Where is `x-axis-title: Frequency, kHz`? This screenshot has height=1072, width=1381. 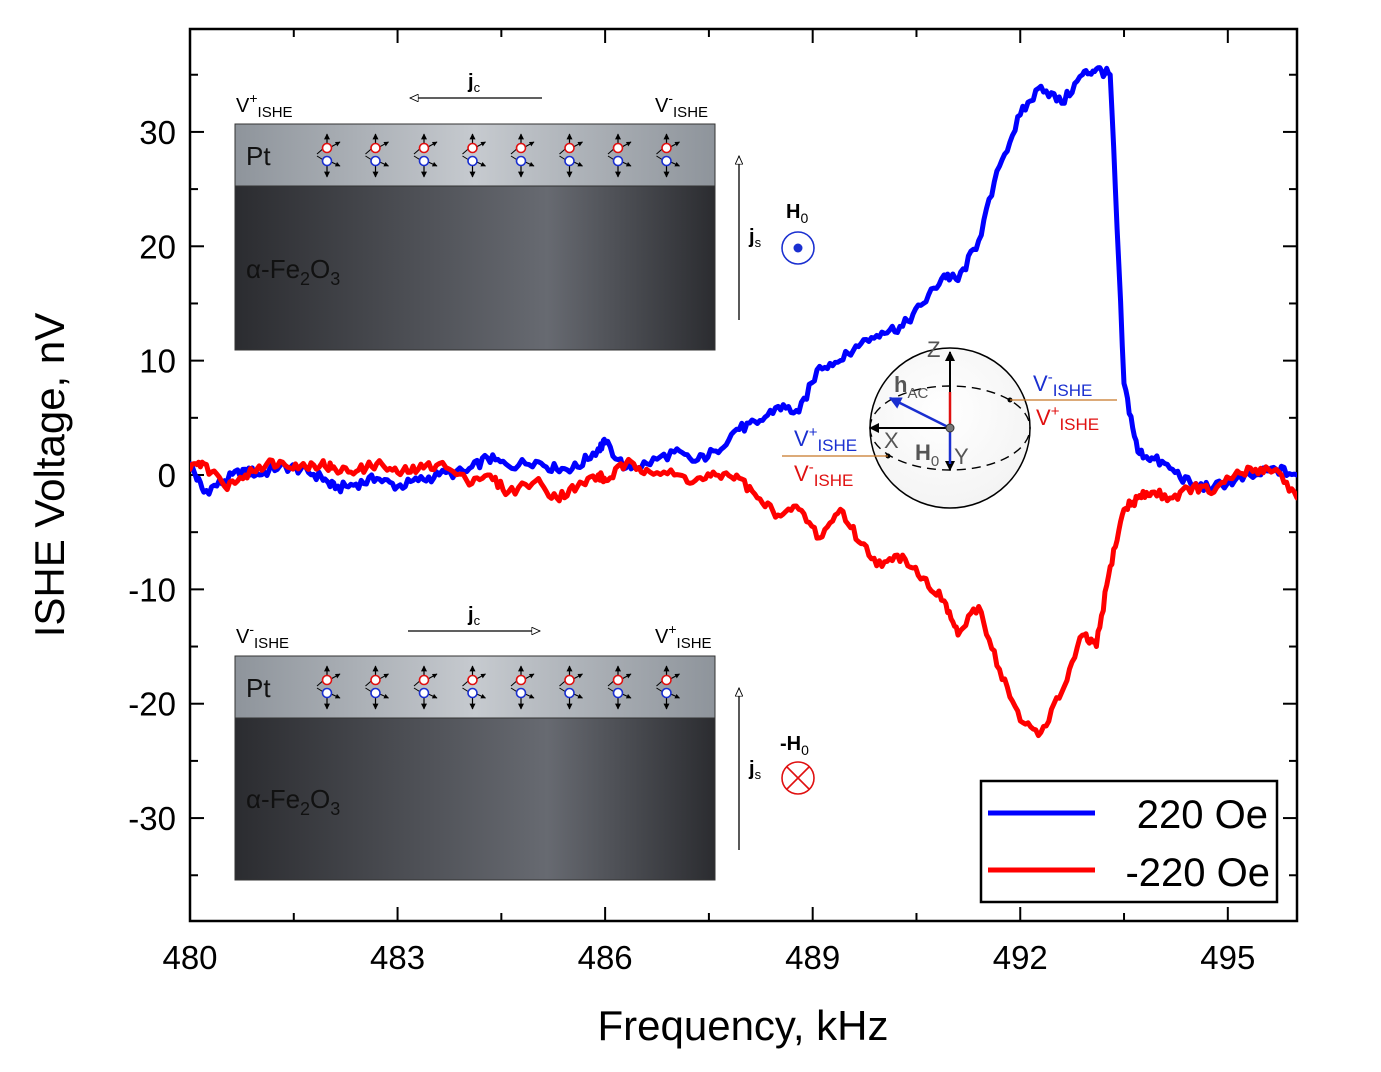 x-axis-title: Frequency, kHz is located at coordinates (743, 1025).